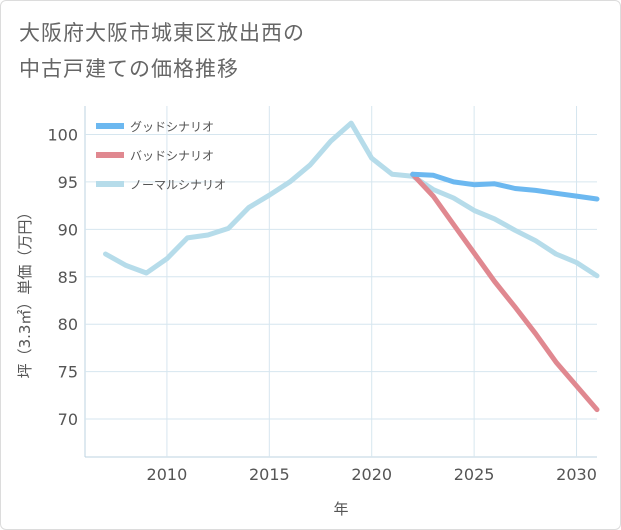  I want to click on y-tick-label: 95, so click(68, 182).